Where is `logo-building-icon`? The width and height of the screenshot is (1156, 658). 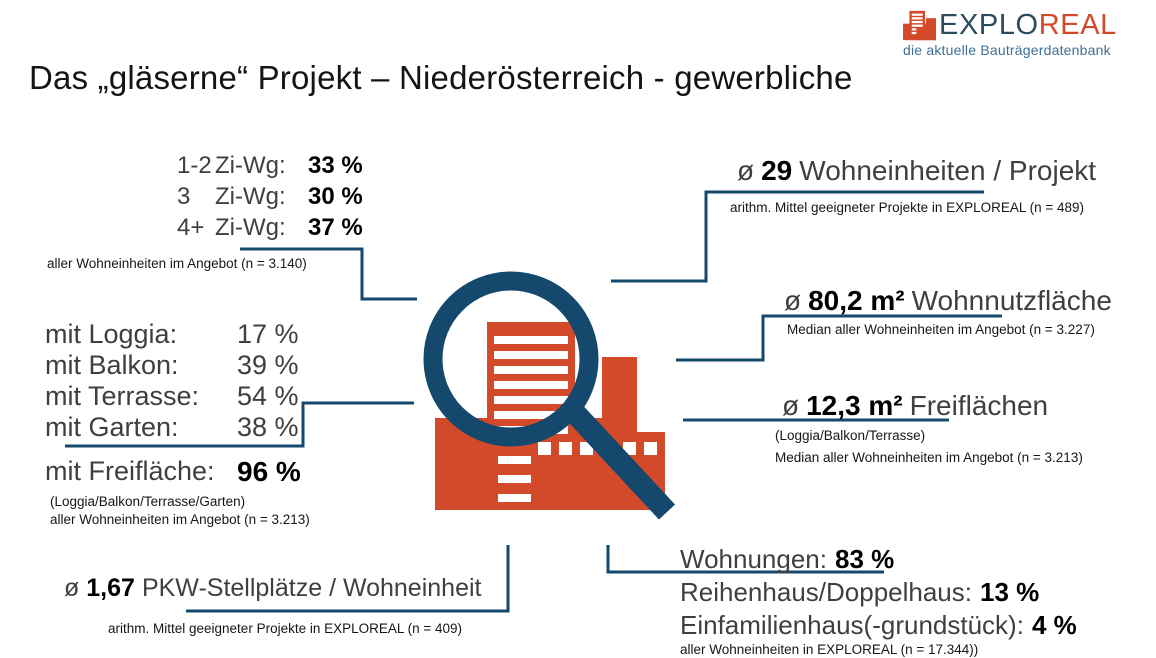 logo-building-icon is located at coordinates (919, 25).